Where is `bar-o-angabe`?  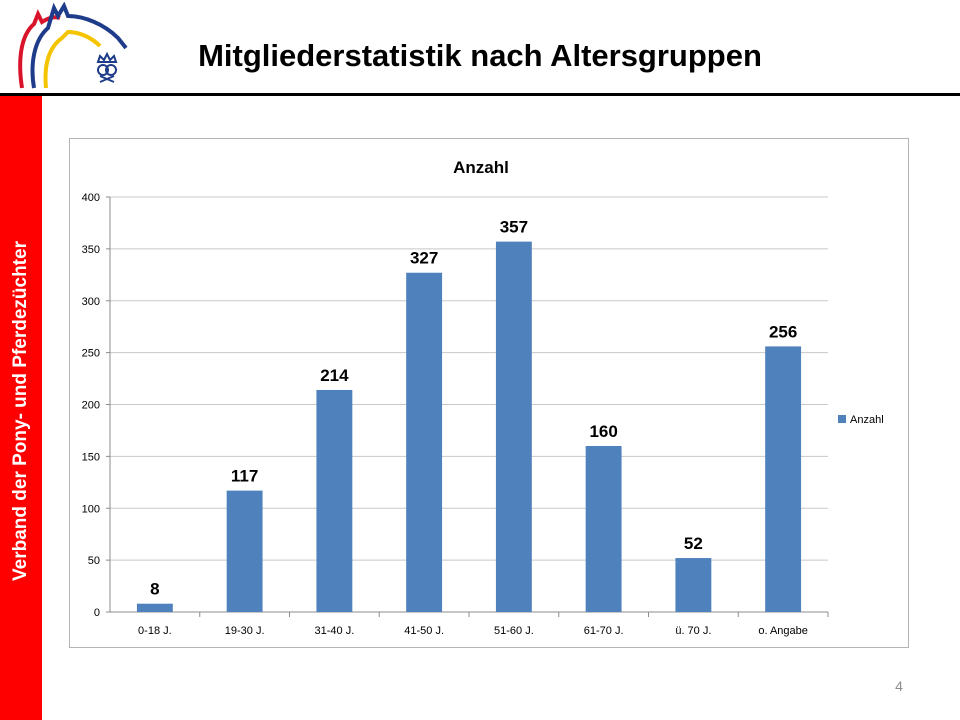 bar-o-angabe is located at coordinates (783, 479).